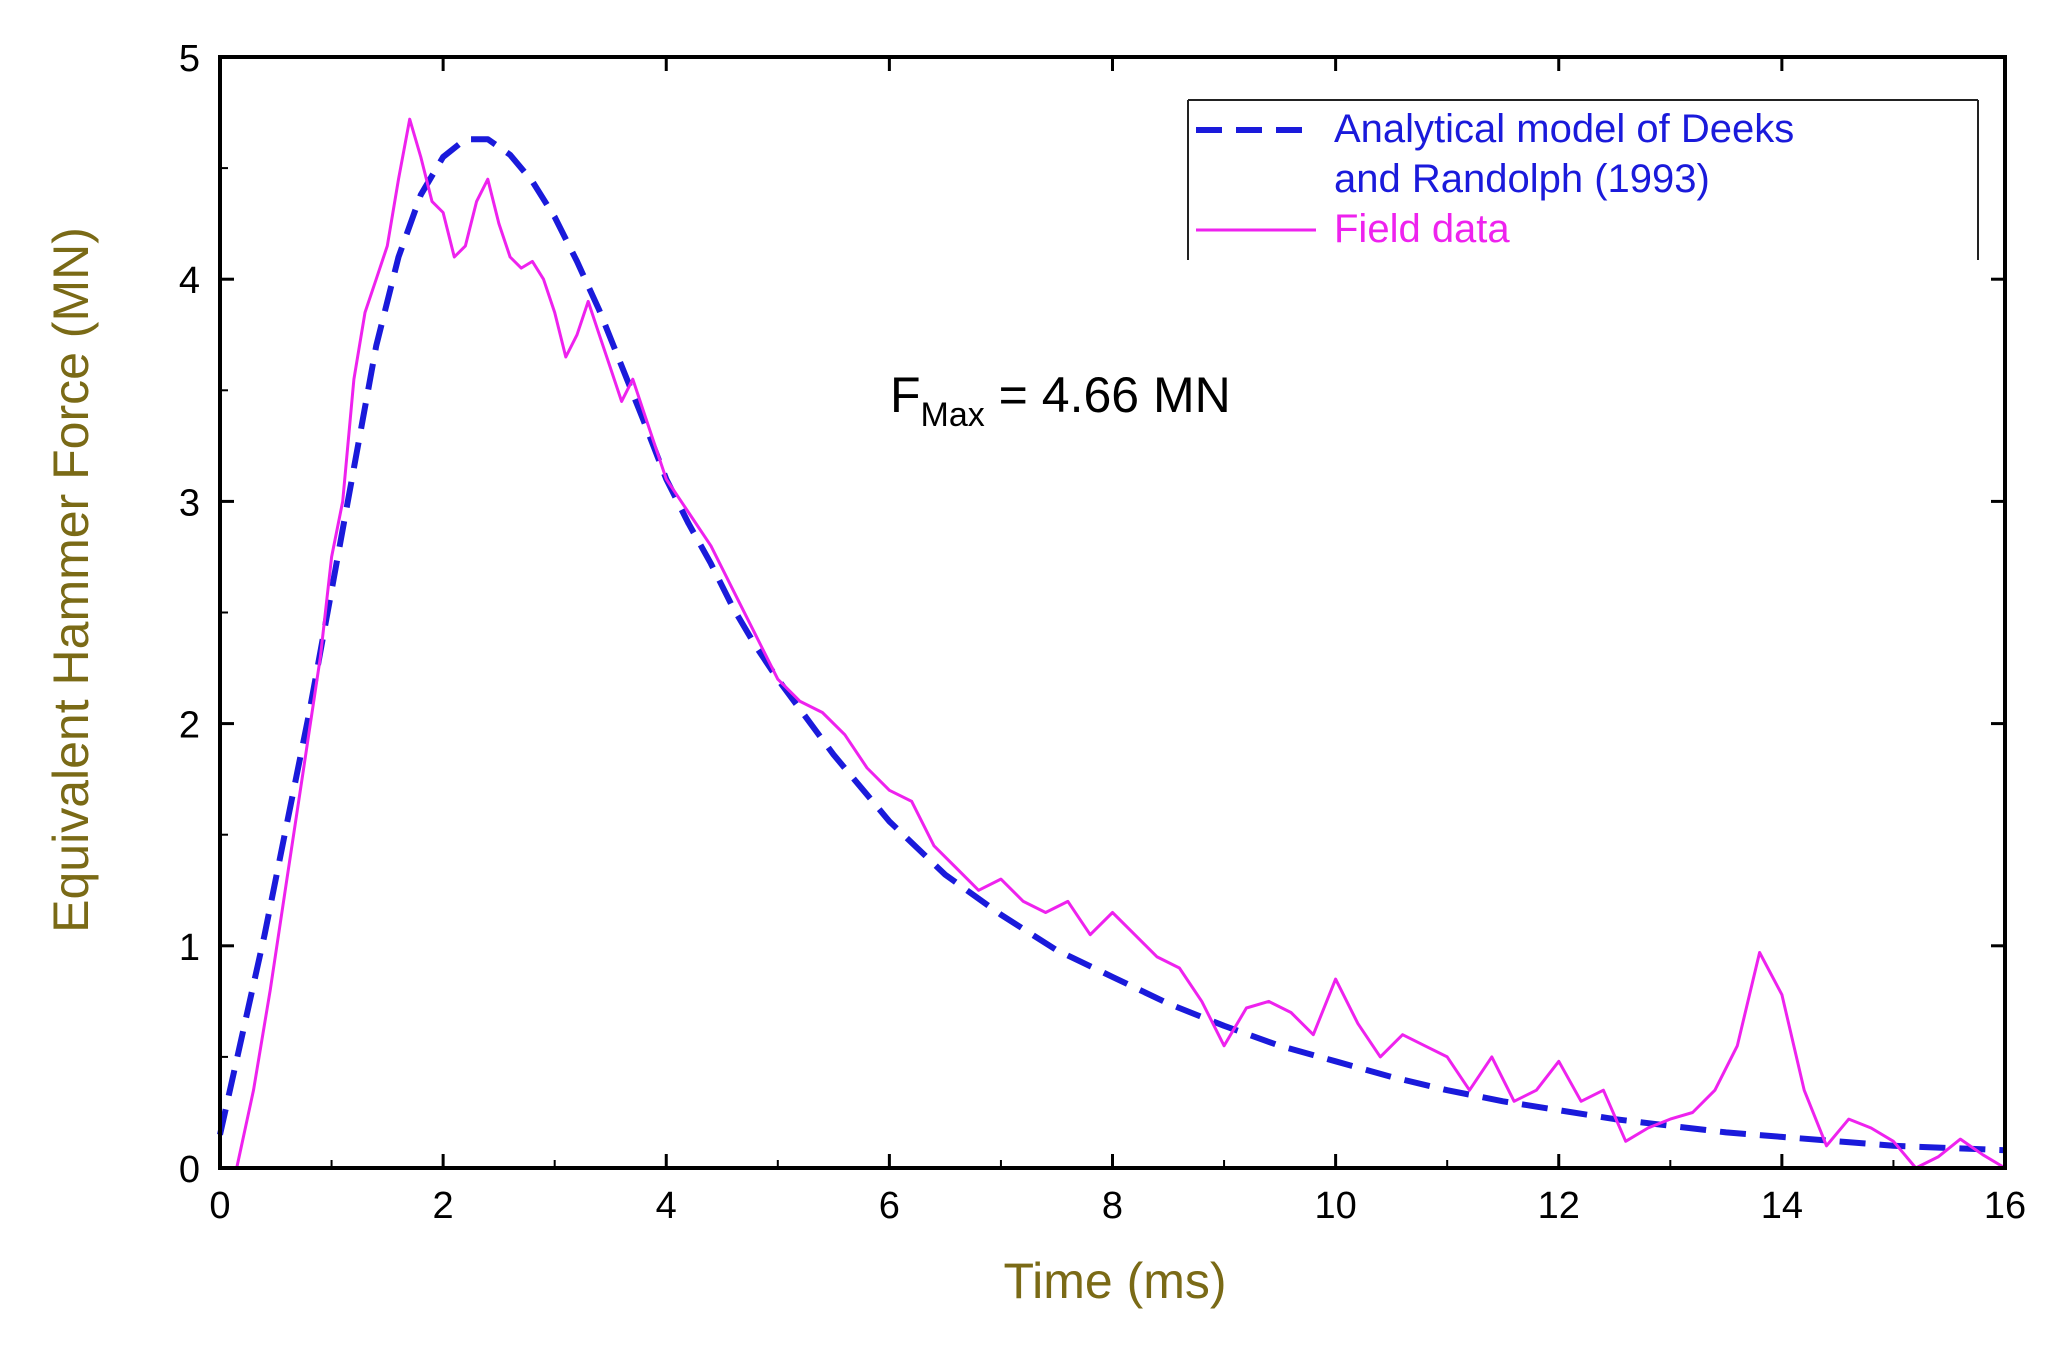 The width and height of the screenshot is (2067, 1345). What do you see at coordinates (2005, 1206) in the screenshot?
I see `x-tick-label: 16` at bounding box center [2005, 1206].